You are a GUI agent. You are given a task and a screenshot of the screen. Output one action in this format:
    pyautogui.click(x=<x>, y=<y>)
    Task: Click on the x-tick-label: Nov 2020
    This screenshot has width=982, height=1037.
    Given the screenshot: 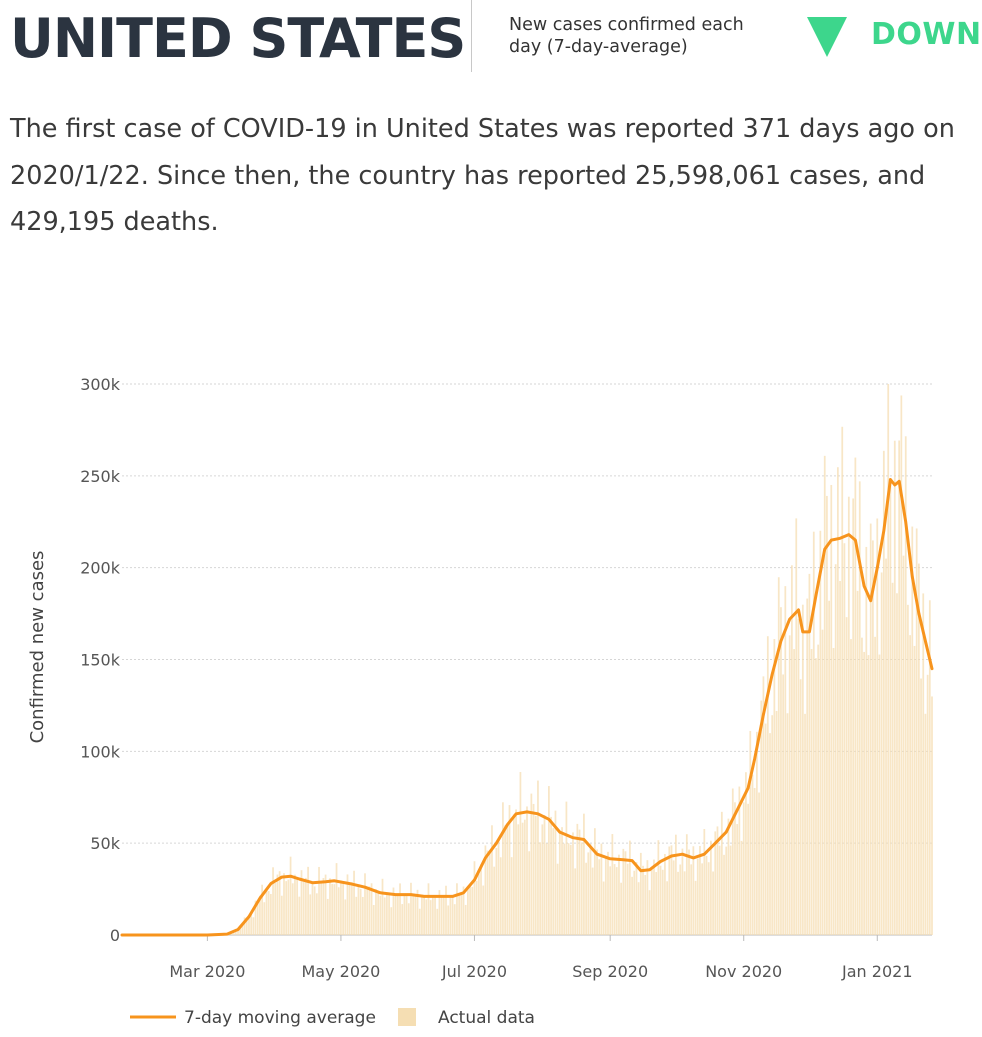 What is the action you would take?
    pyautogui.click(x=743, y=971)
    